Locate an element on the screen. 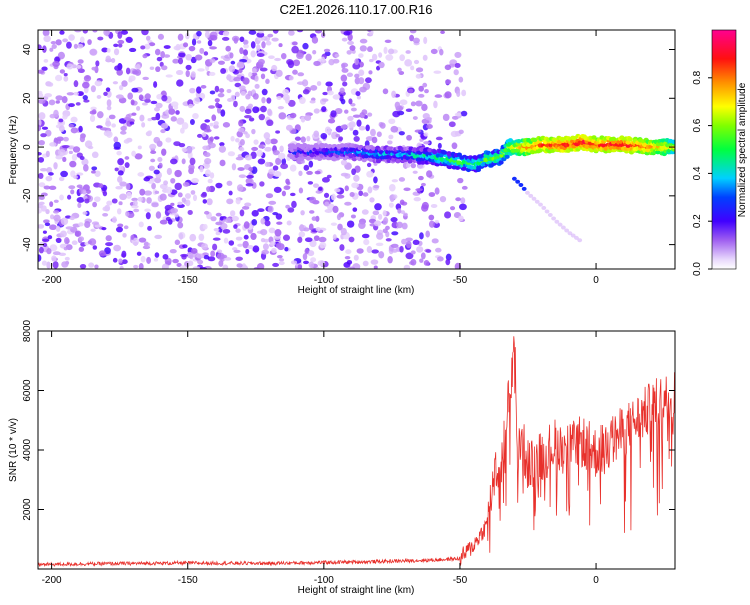 The height and width of the screenshot is (605, 750). spectrogram-x-label: Height of straight line (km) is located at coordinates (356, 290).